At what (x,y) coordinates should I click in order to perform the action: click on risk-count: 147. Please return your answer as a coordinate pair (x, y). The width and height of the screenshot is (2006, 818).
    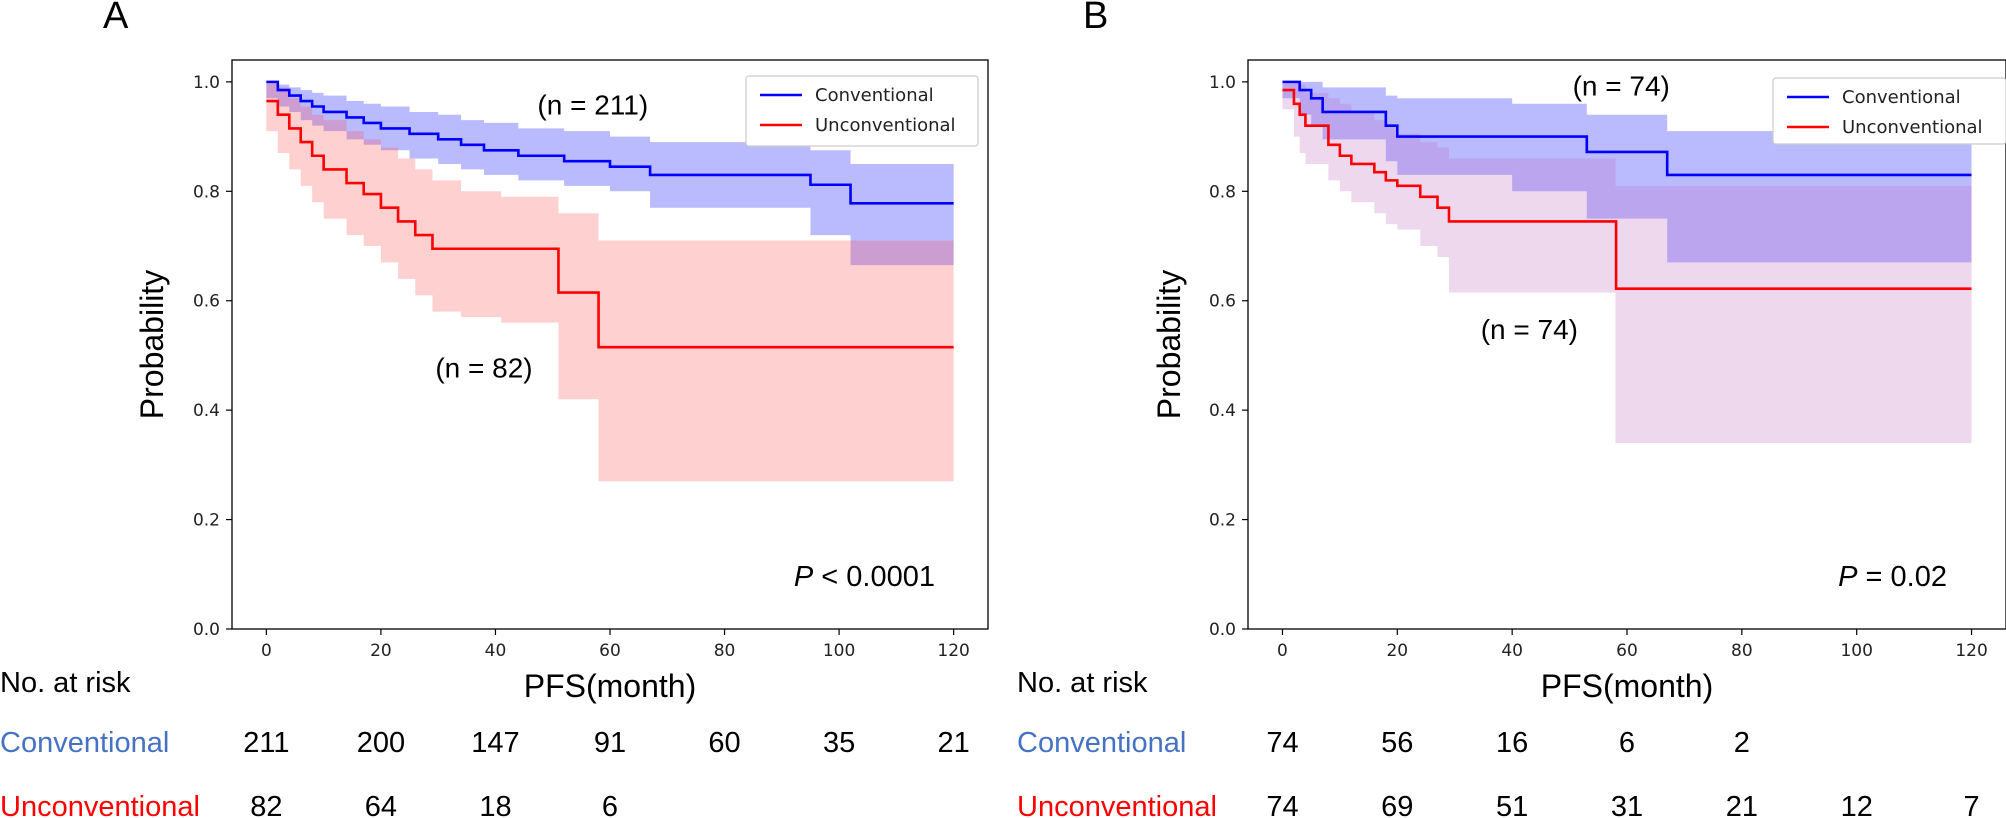
    Looking at the image, I should click on (495, 743).